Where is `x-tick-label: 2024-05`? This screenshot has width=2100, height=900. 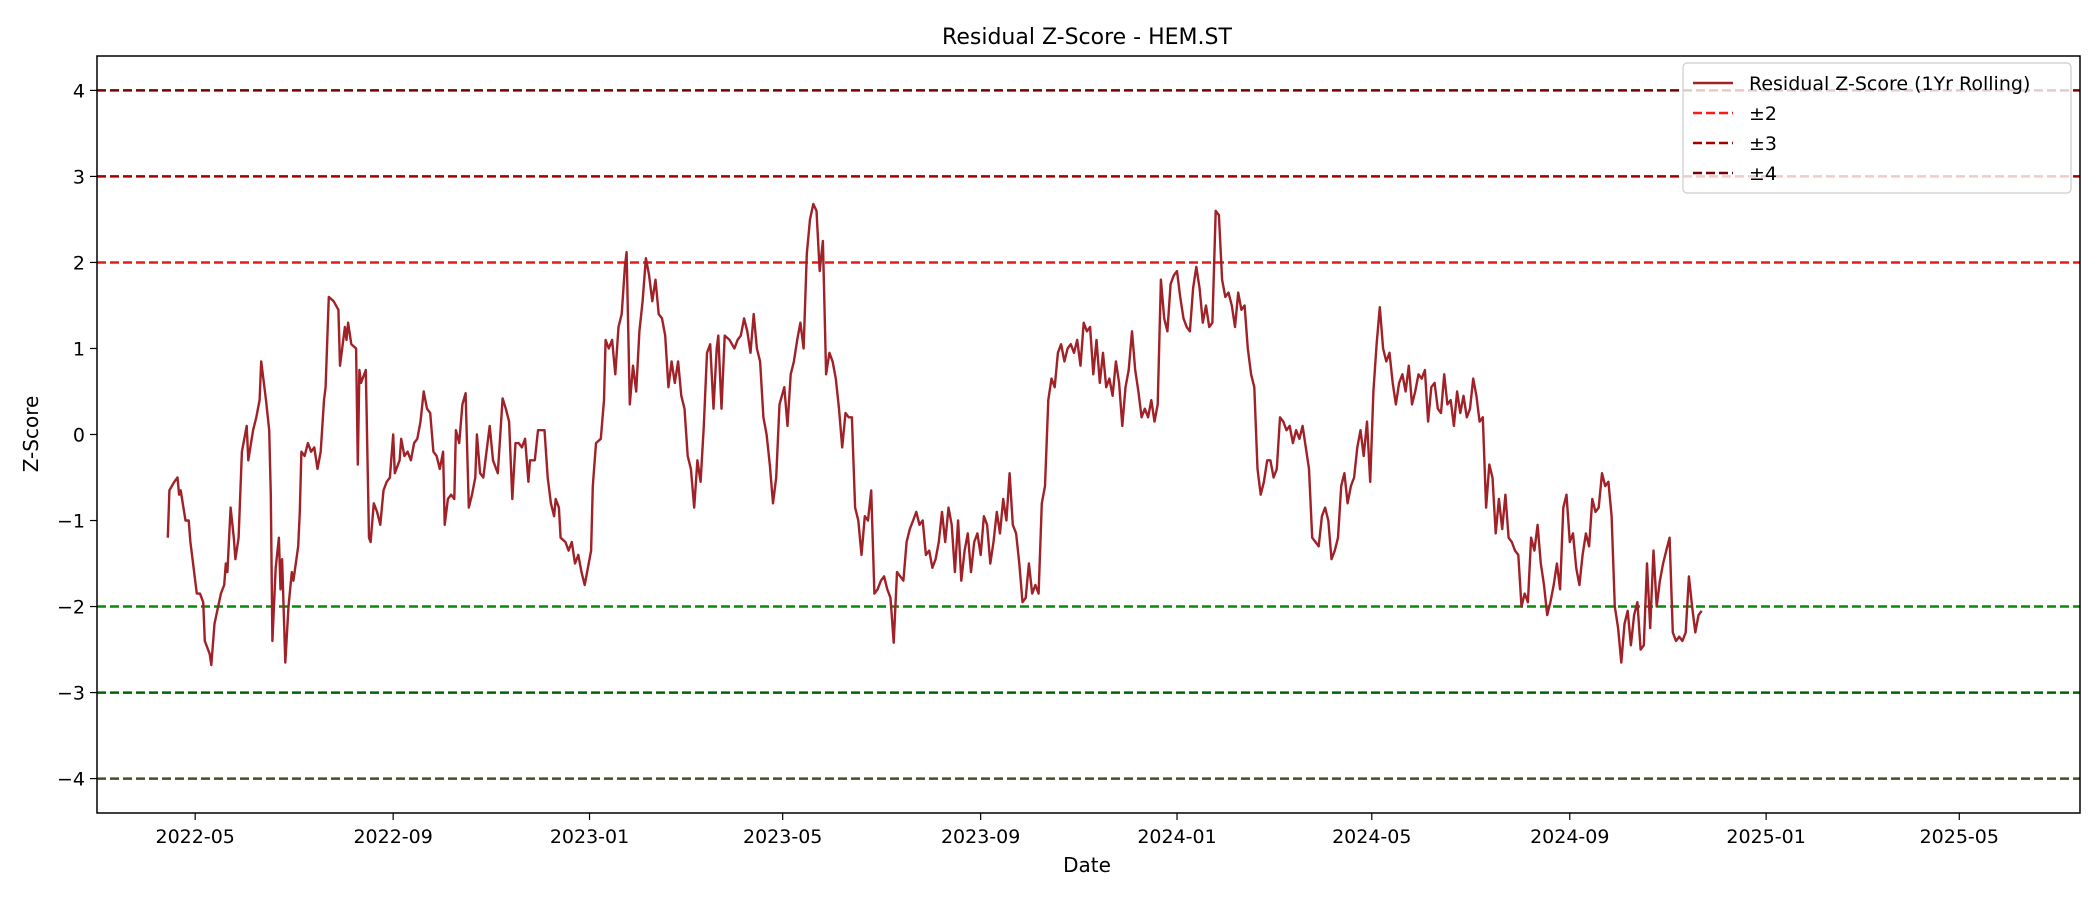
x-tick-label: 2024-05 is located at coordinates (1371, 837).